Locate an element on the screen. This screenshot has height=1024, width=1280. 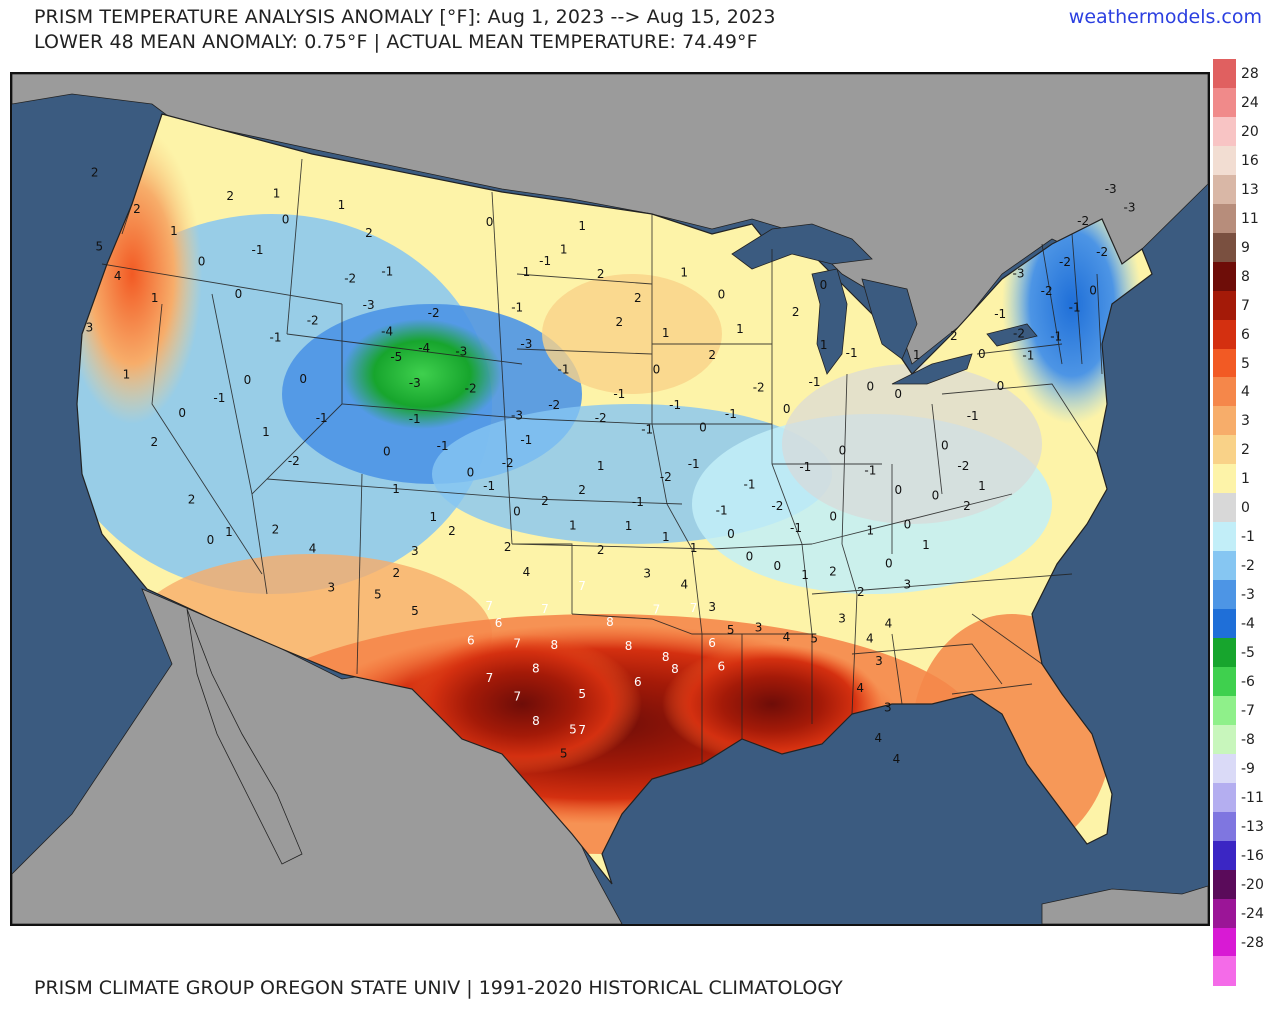
scale-tick-label: 8 is located at coordinates (1245, 276).